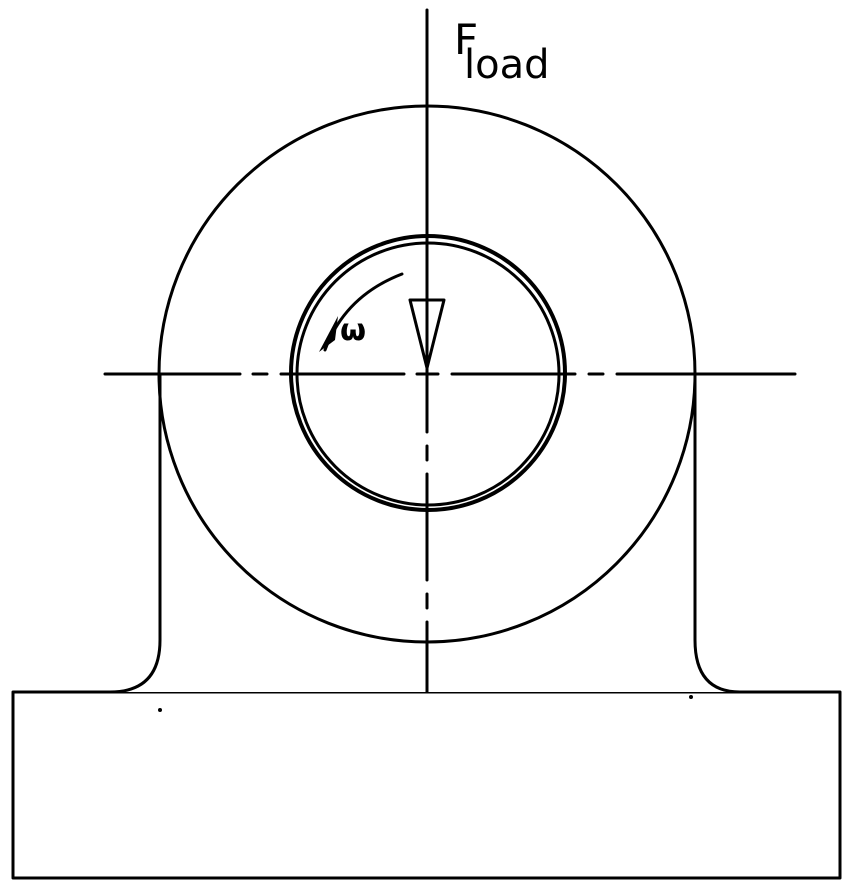  Describe the element at coordinates (691, 697) in the screenshot. I see `reference-dot-right` at that location.